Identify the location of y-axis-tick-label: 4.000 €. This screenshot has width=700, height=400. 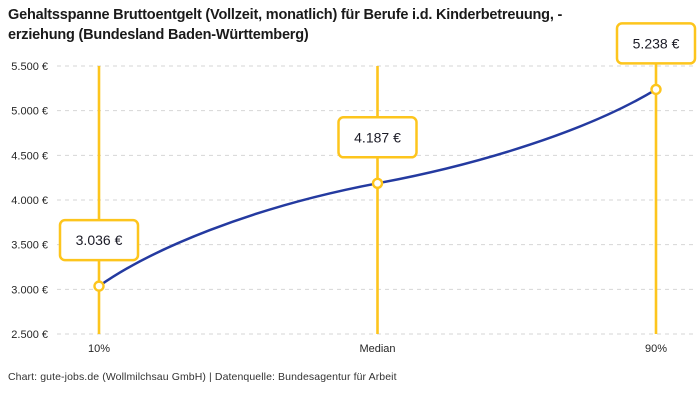
(29, 201).